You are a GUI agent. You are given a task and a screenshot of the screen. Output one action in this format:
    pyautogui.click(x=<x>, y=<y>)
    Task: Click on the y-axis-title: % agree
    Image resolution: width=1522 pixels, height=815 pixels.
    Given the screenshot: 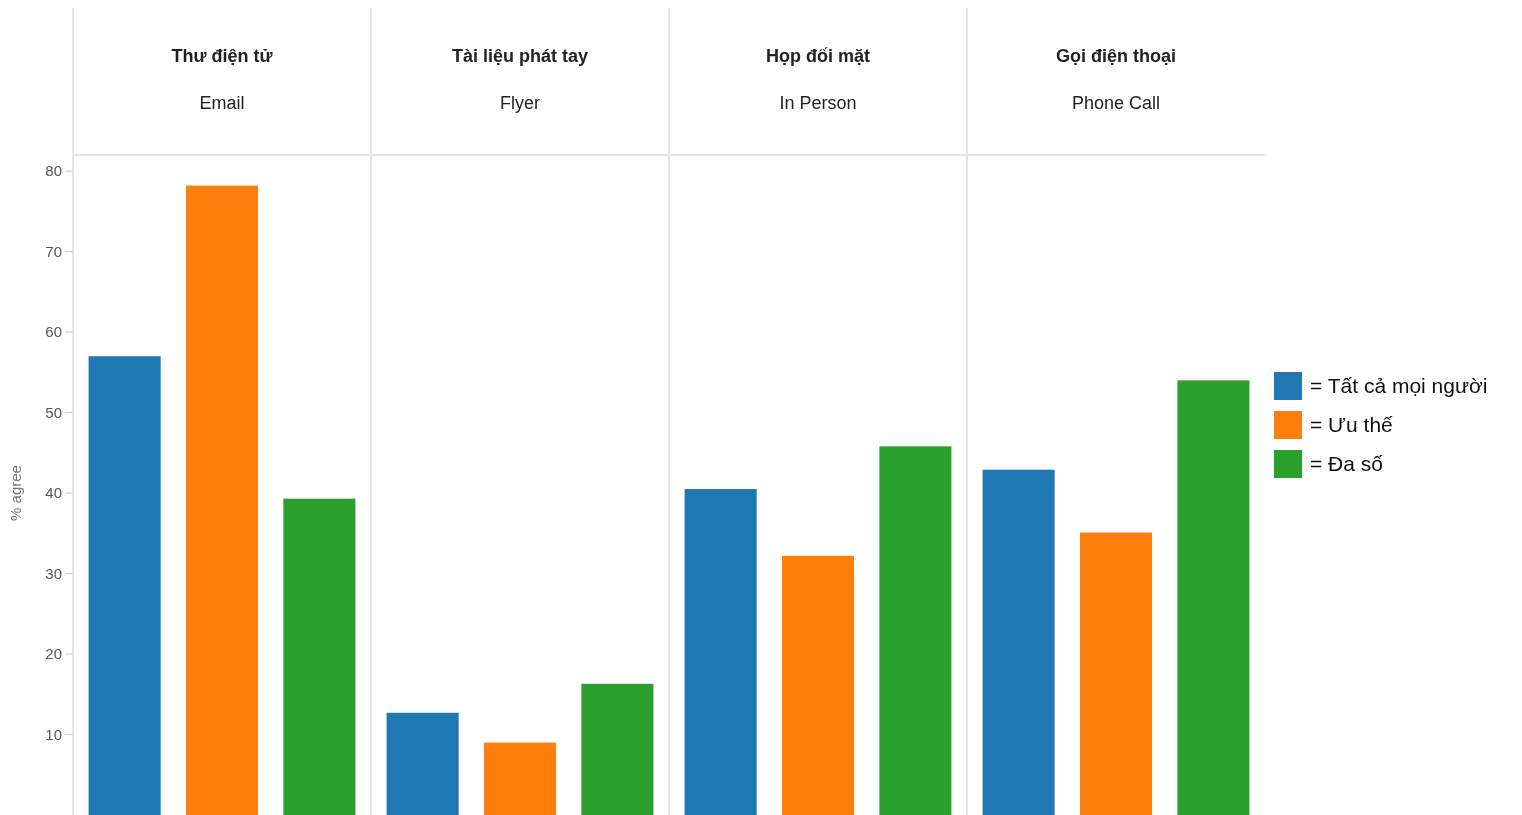 What is the action you would take?
    pyautogui.click(x=15, y=493)
    